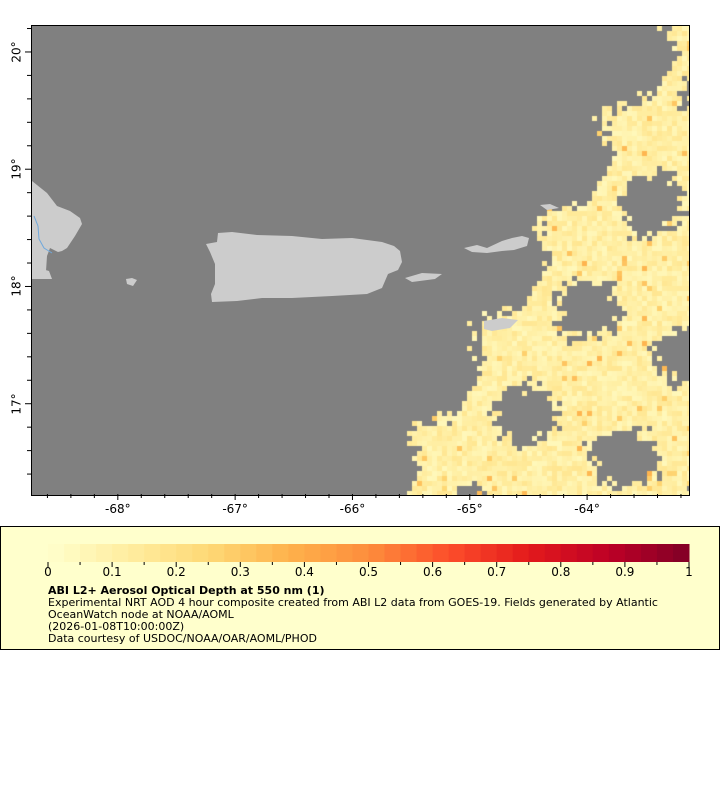 The width and height of the screenshot is (720, 800). Describe the element at coordinates (240, 572) in the screenshot. I see `colorbar-tick-label: 0.3` at that location.